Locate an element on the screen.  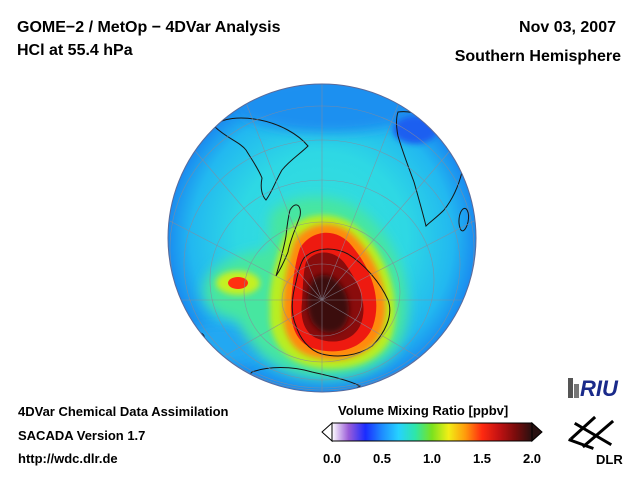
colorbar-tick-0: 0.0 is located at coordinates (332, 458).